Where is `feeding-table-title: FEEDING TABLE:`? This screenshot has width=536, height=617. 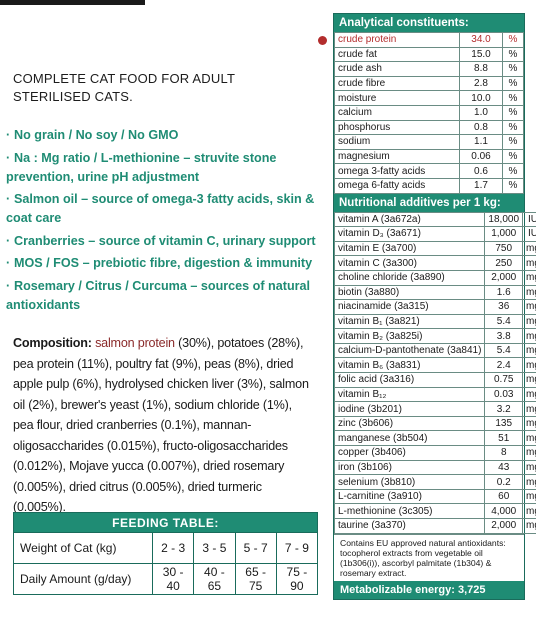 feeding-table-title: FEEDING TABLE: is located at coordinates (166, 523).